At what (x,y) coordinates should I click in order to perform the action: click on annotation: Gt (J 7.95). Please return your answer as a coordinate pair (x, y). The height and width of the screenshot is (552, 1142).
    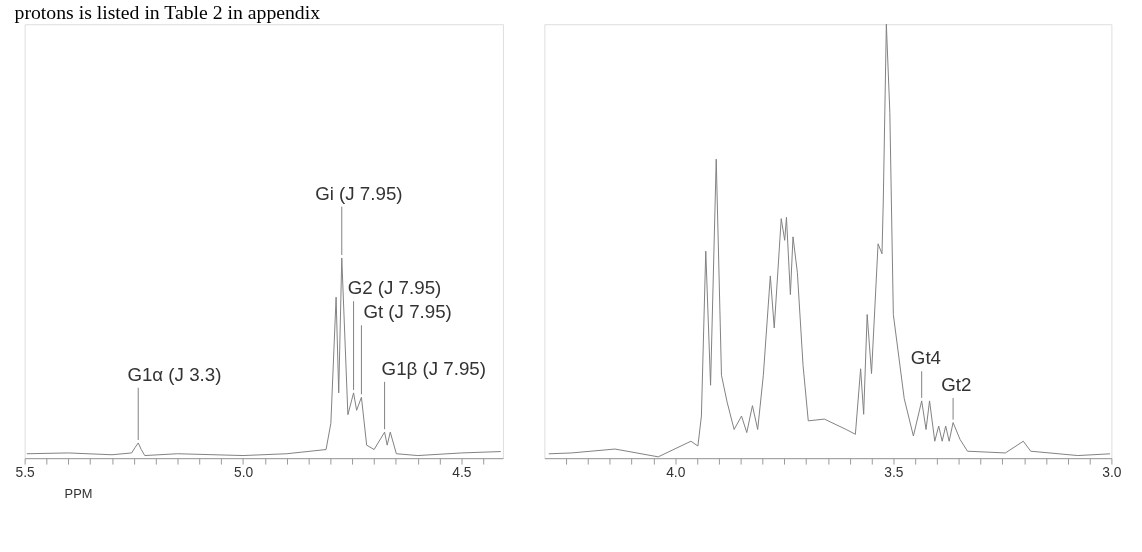
    Looking at the image, I should click on (407, 312).